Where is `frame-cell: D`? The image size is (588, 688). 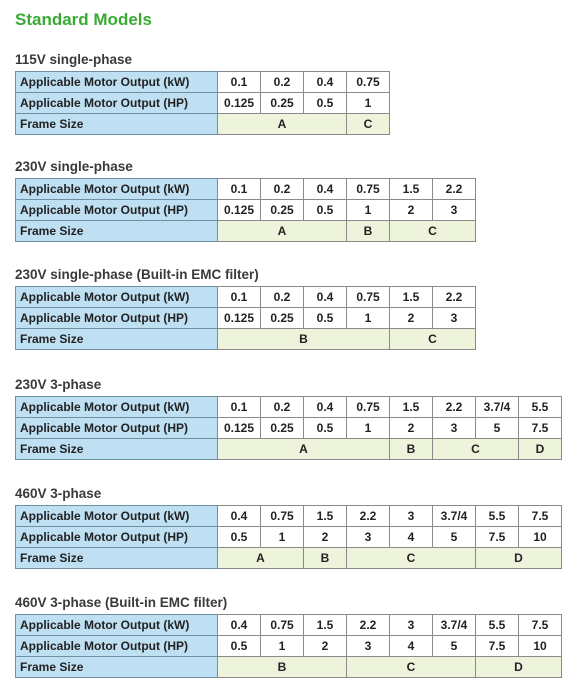
frame-cell: D is located at coordinates (540, 449).